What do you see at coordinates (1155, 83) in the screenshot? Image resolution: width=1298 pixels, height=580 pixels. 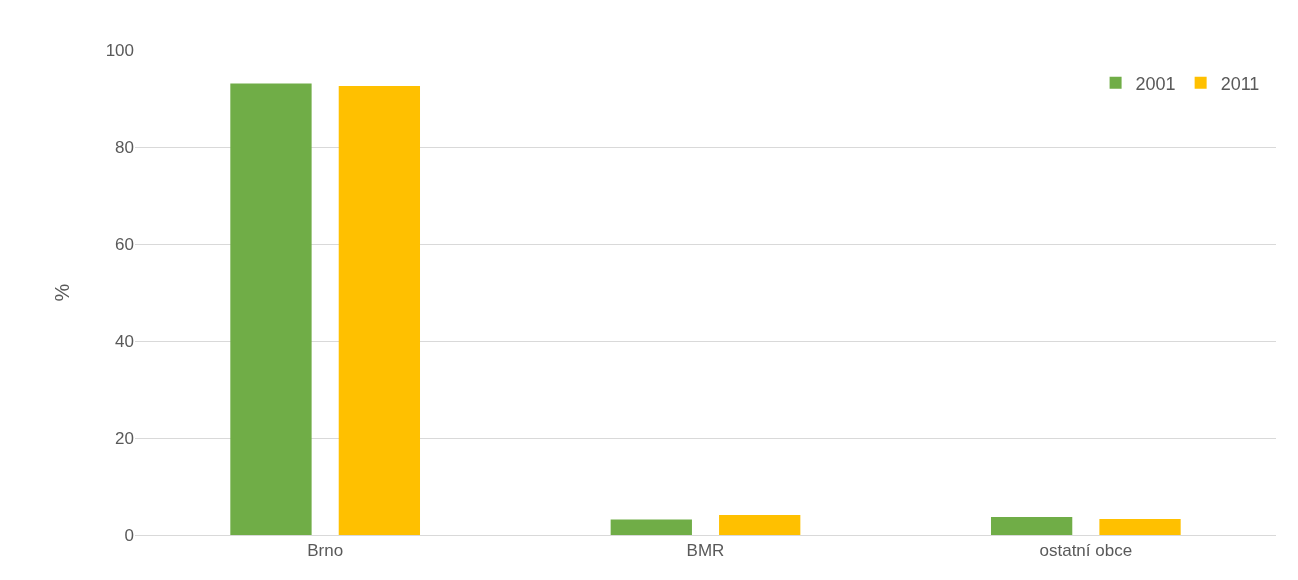 I see `legend-label: 2001` at bounding box center [1155, 83].